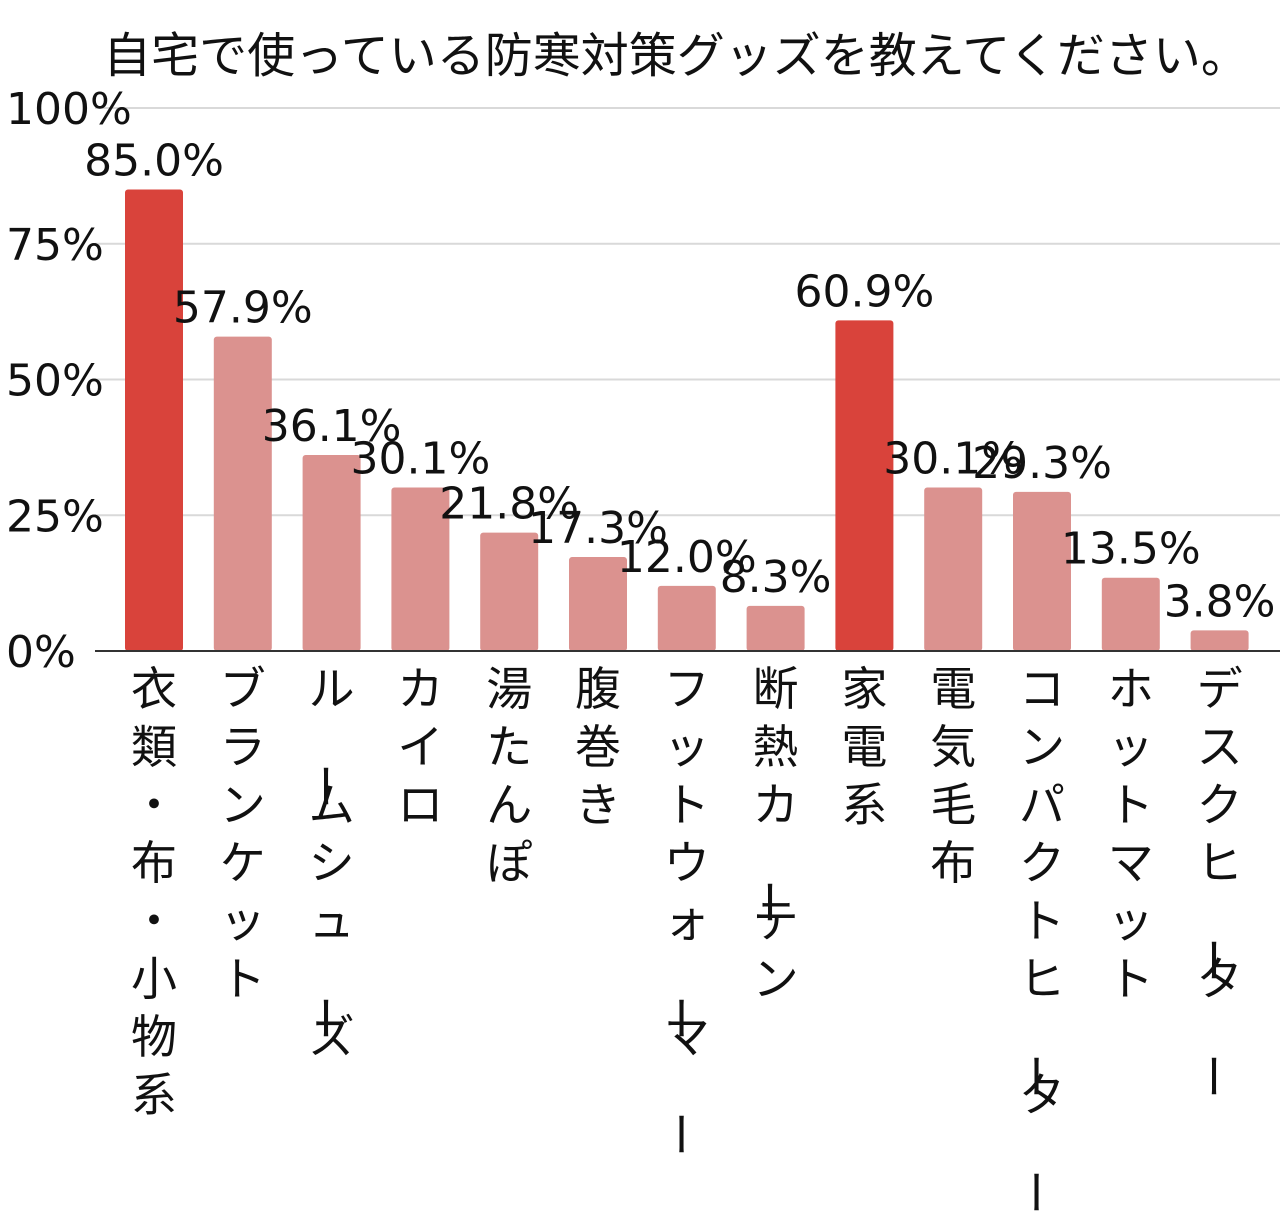 The height and width of the screenshot is (1226, 1280). Describe the element at coordinates (1042, 463) in the screenshot. I see `value-label: 29.3%` at that location.